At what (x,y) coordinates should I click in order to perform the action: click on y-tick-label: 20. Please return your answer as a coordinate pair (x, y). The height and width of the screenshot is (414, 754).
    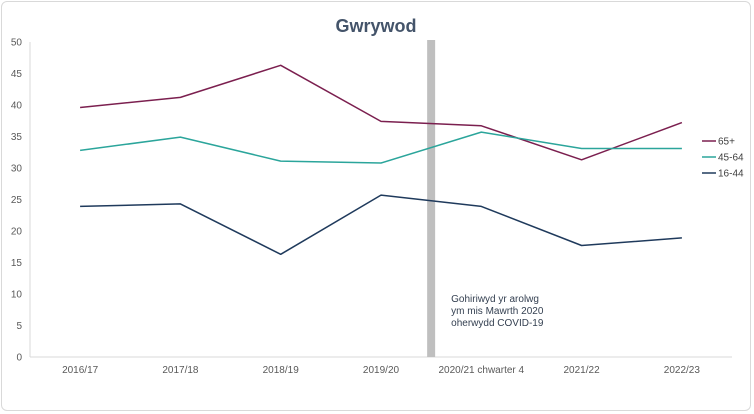
    Looking at the image, I should click on (17, 232).